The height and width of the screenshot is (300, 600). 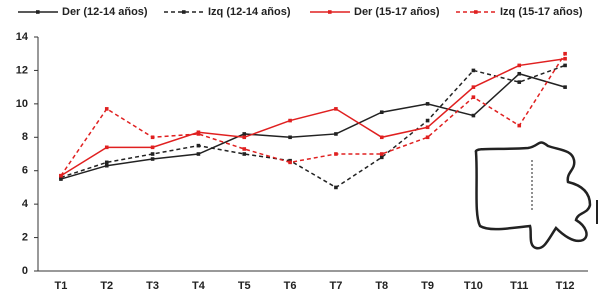 What do you see at coordinates (106, 286) in the screenshot?
I see `x-tick-label: T2` at bounding box center [106, 286].